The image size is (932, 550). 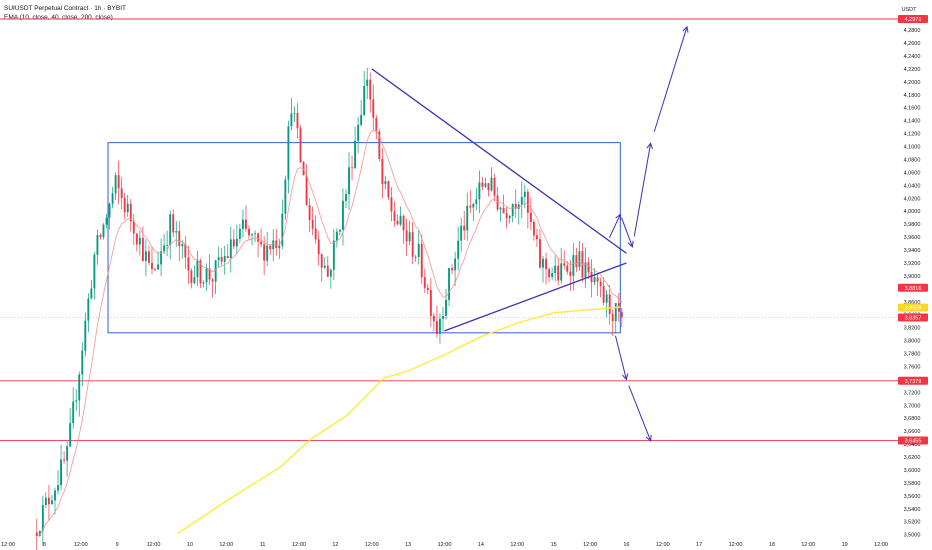 I want to click on price-badge-label: 3,6455, so click(x=913, y=442).